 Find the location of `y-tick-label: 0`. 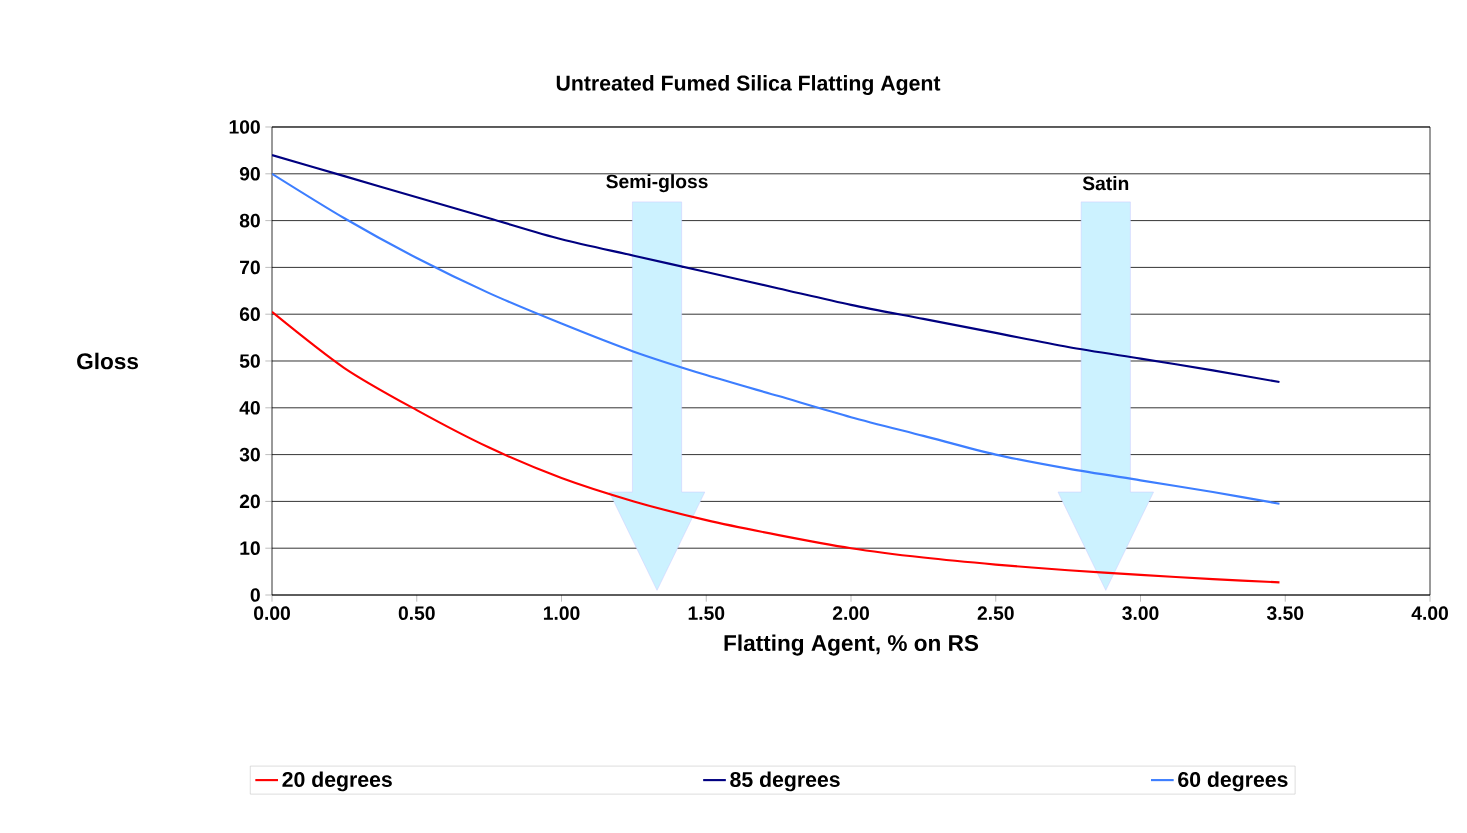

y-tick-label: 0 is located at coordinates (255, 595).